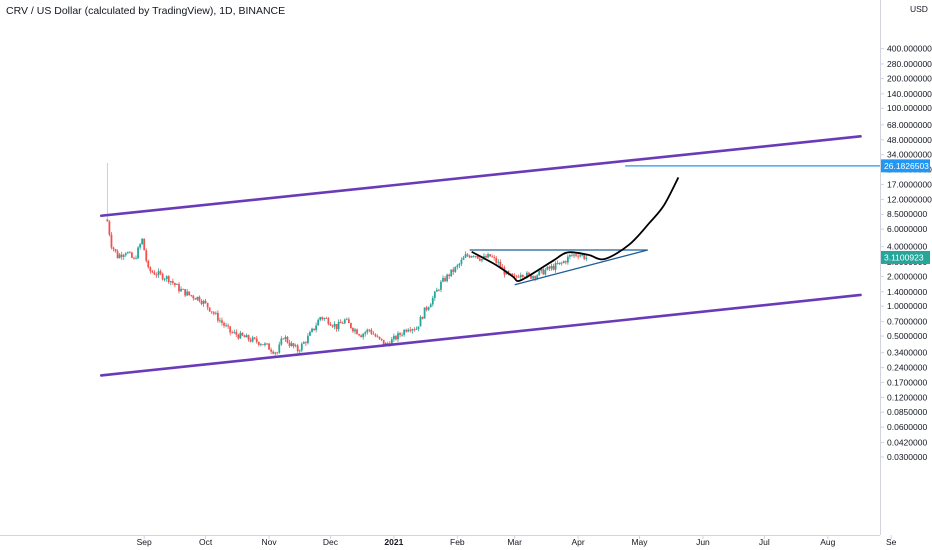  I want to click on x-tick-label: Mar, so click(514, 542).